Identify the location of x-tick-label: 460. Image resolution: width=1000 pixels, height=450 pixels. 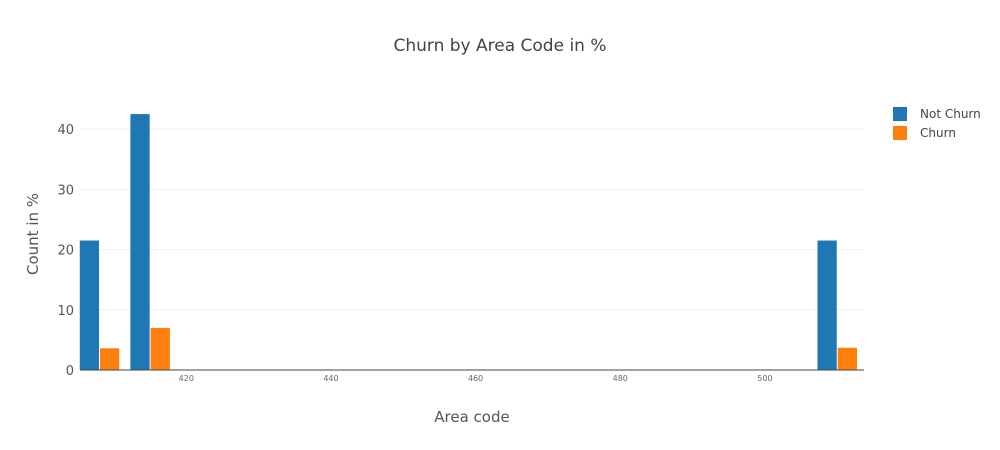
(475, 378).